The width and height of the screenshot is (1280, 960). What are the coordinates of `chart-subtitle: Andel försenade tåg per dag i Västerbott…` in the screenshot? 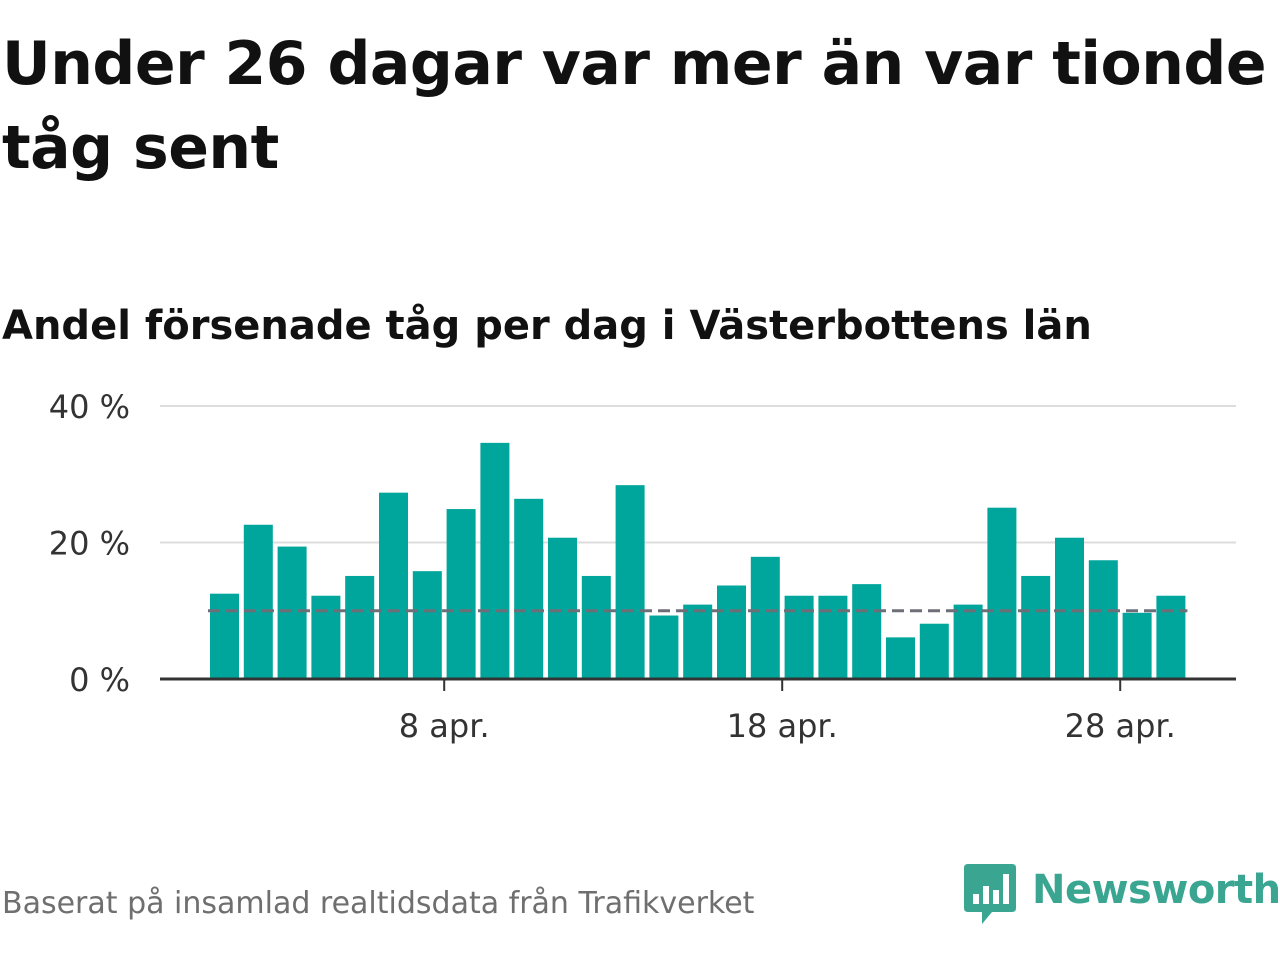 It's located at (547, 326).